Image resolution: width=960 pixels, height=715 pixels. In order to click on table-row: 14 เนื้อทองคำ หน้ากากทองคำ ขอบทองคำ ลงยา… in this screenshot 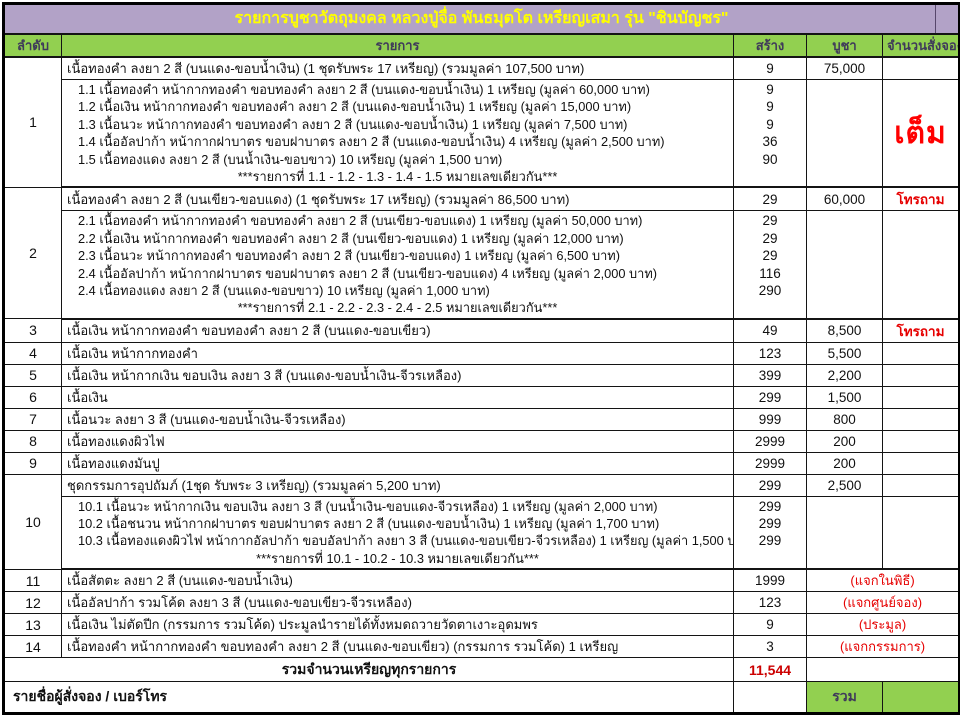, I will do `click(481, 647)`.